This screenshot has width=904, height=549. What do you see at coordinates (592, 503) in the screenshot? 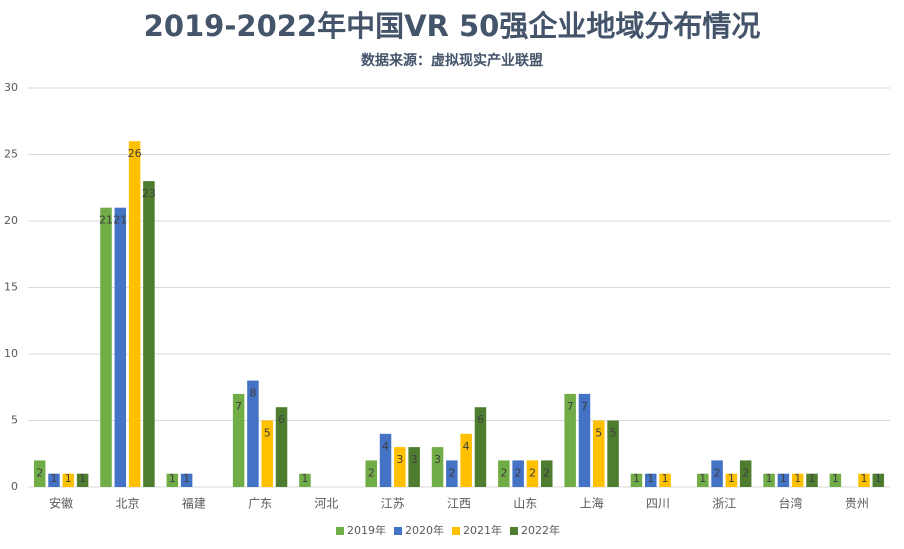
I see `x-tick-label: 上海` at bounding box center [592, 503].